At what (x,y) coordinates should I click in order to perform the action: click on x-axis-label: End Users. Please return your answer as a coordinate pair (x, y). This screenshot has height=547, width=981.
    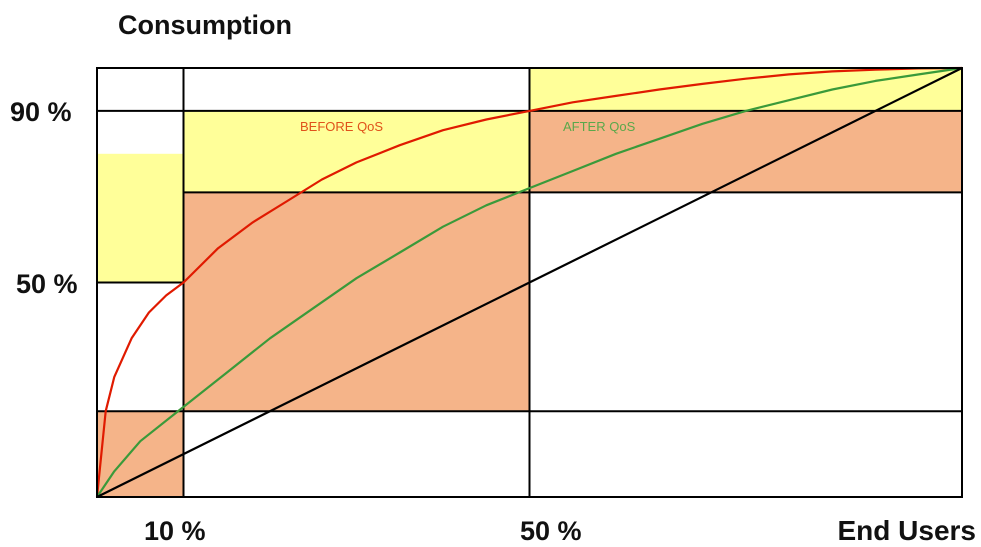
    Looking at the image, I should click on (907, 530).